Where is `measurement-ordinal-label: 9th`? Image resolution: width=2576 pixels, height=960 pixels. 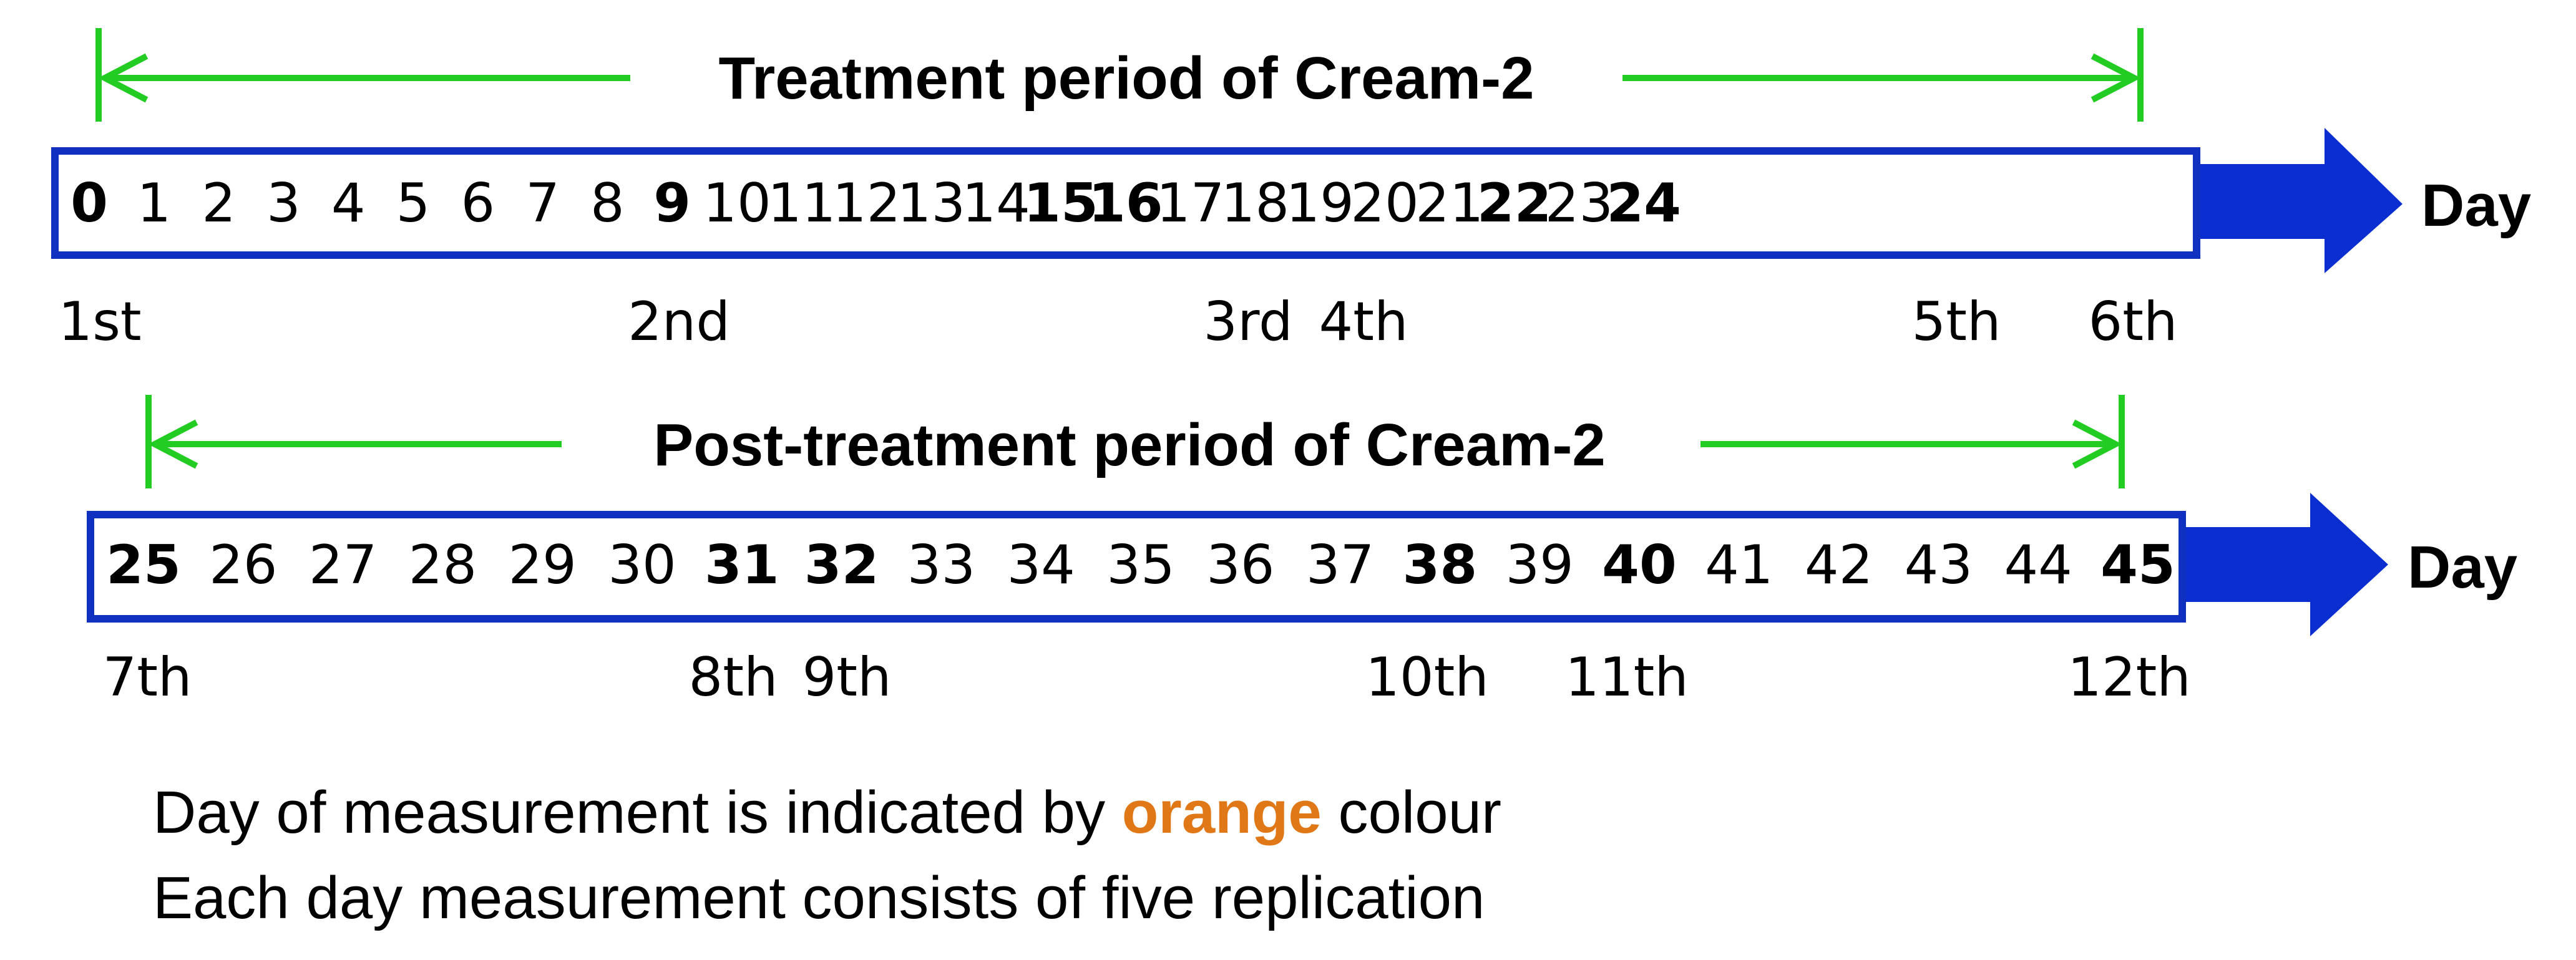 measurement-ordinal-label: 9th is located at coordinates (847, 677).